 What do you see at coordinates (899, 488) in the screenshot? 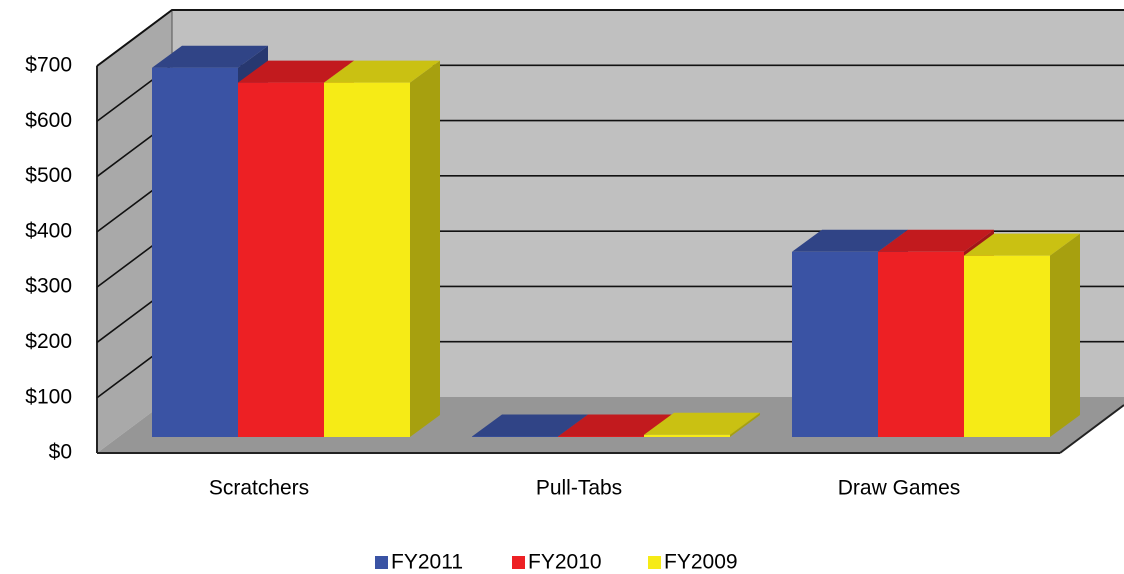
I see `x-tick-label: Draw Games` at bounding box center [899, 488].